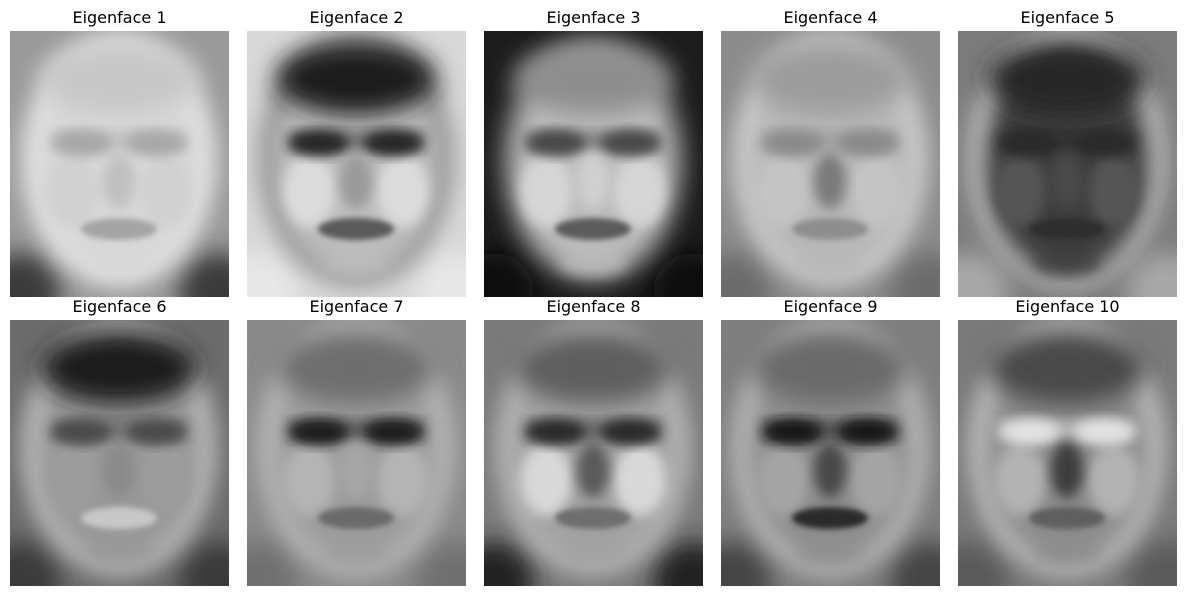 This screenshot has width=1186, height=597. What do you see at coordinates (593, 17) in the screenshot?
I see `eigenface-title-3: Eigenface 3` at bounding box center [593, 17].